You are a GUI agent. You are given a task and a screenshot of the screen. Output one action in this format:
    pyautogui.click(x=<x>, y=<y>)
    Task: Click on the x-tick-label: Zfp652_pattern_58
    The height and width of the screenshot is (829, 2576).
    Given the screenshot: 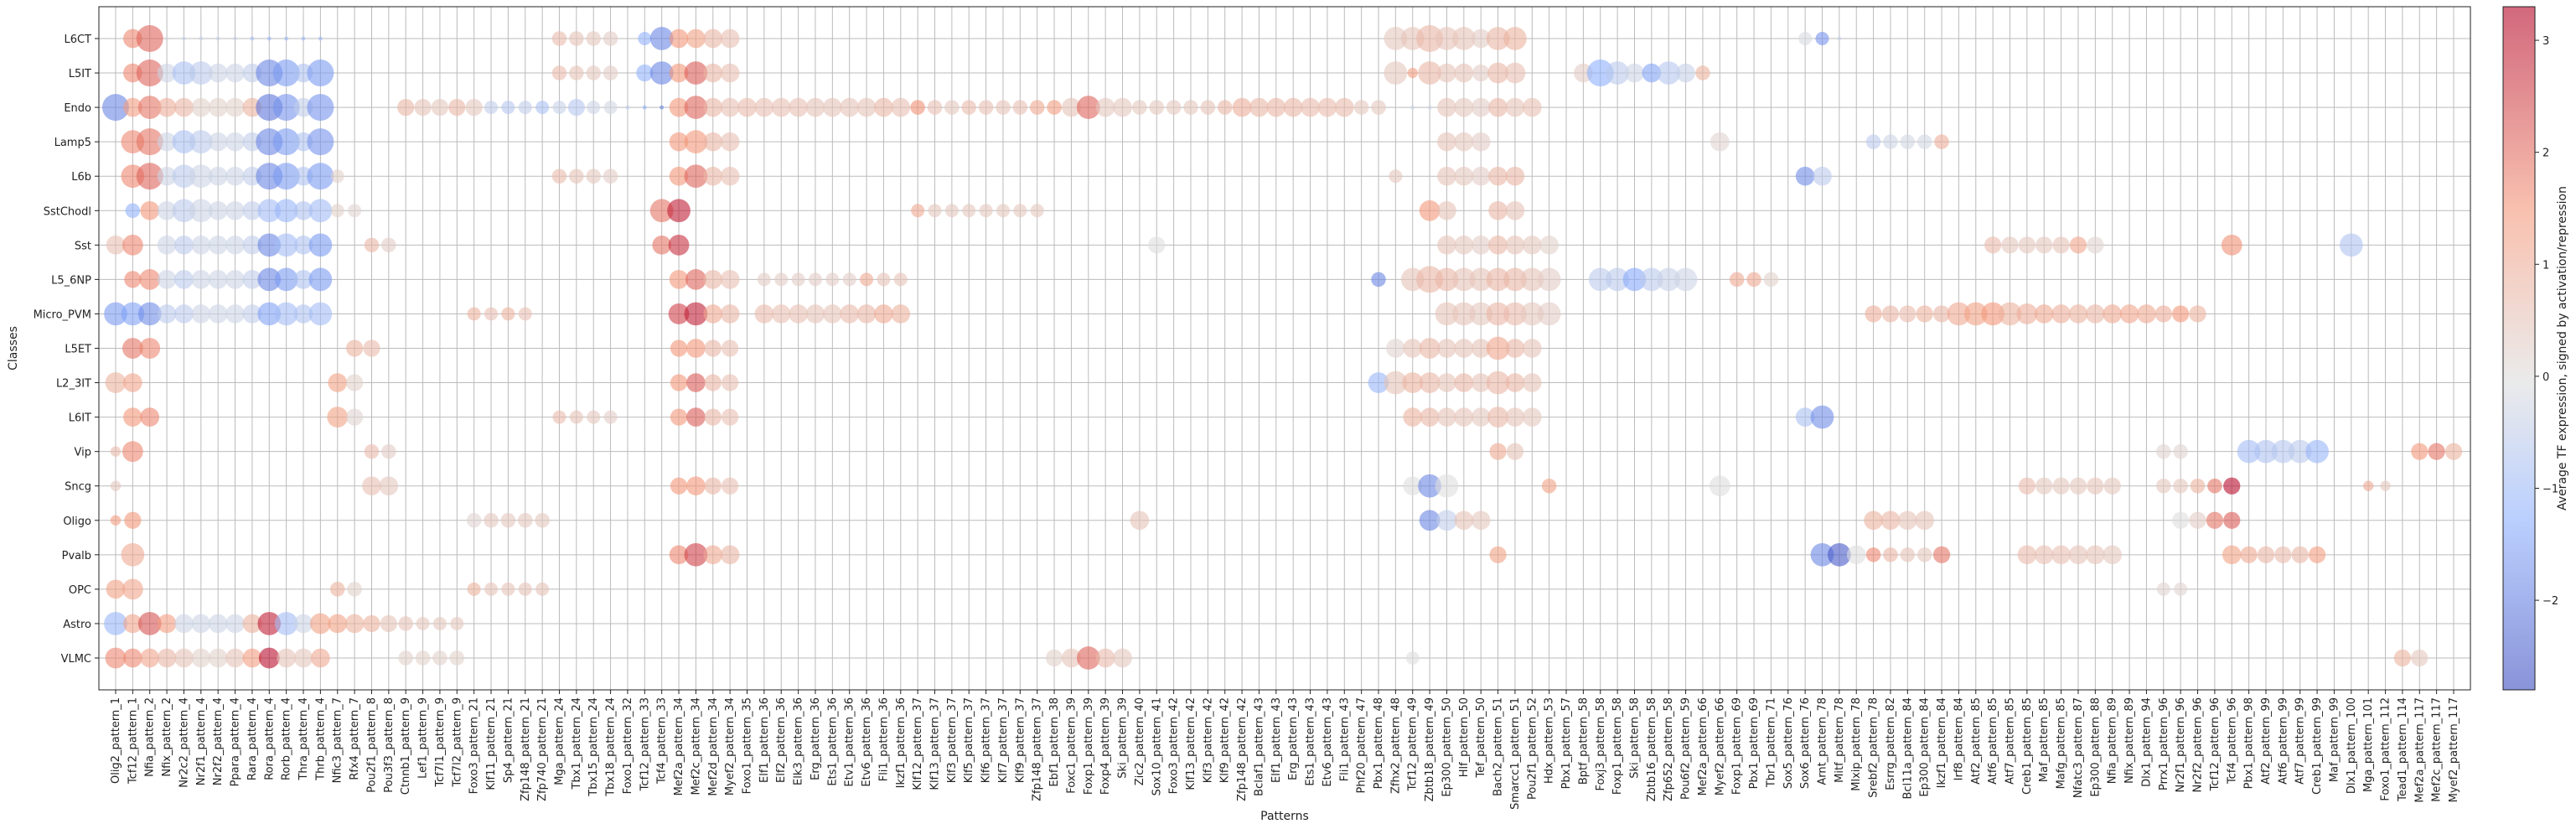 What is the action you would take?
    pyautogui.click(x=1669, y=749)
    